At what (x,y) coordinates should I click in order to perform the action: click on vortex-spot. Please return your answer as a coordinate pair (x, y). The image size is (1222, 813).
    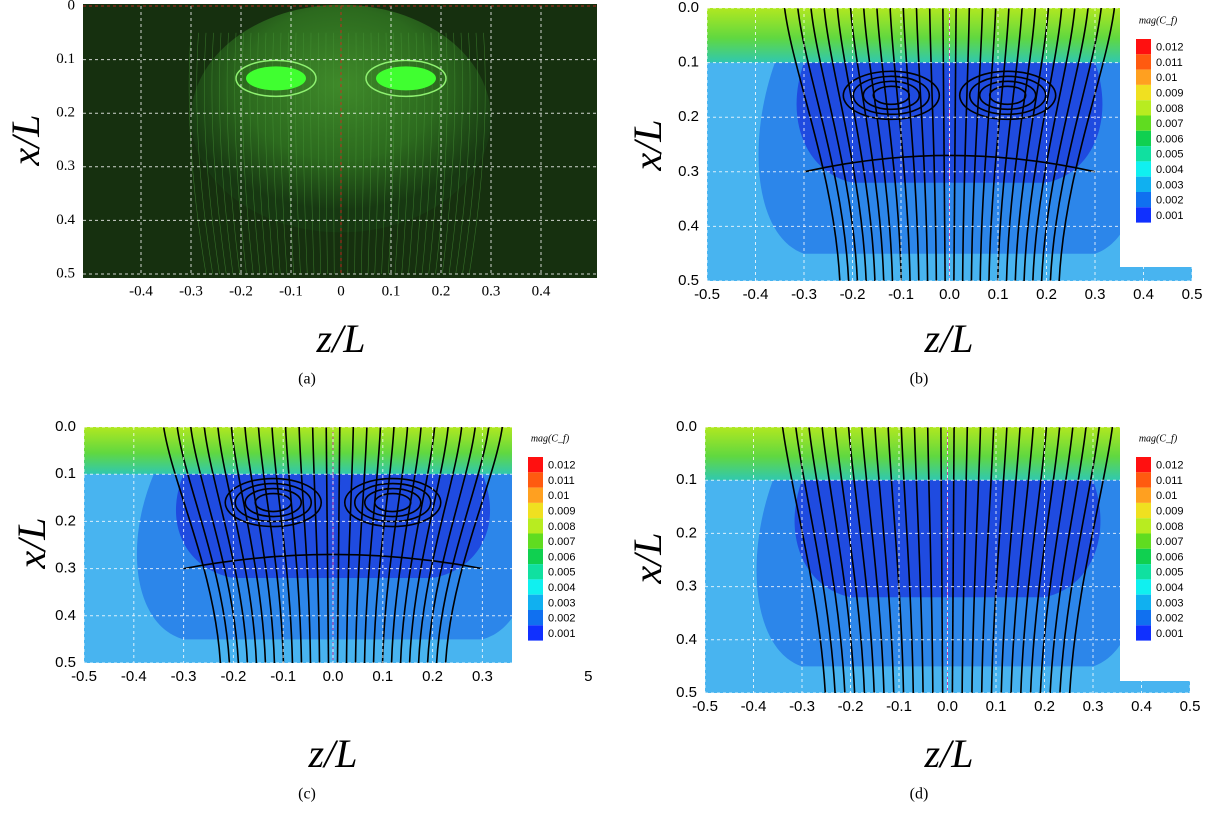
    Looking at the image, I should click on (406, 78).